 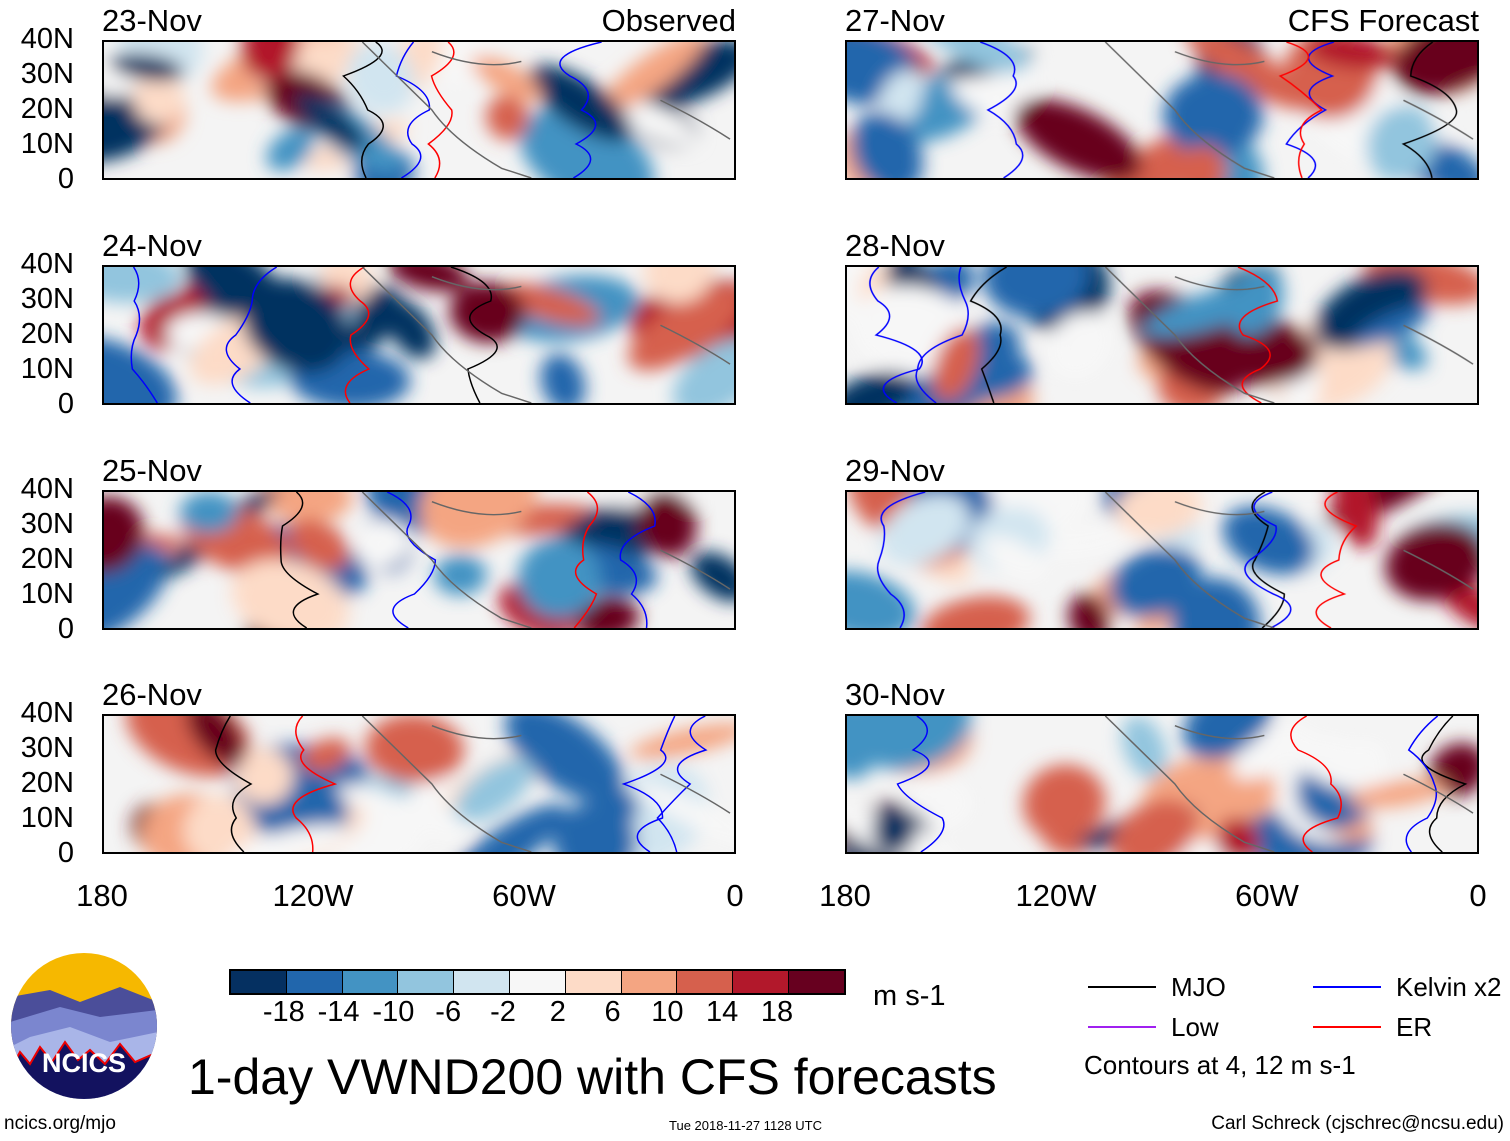 What do you see at coordinates (47, 713) in the screenshot?
I see `latitude-label: 40N` at bounding box center [47, 713].